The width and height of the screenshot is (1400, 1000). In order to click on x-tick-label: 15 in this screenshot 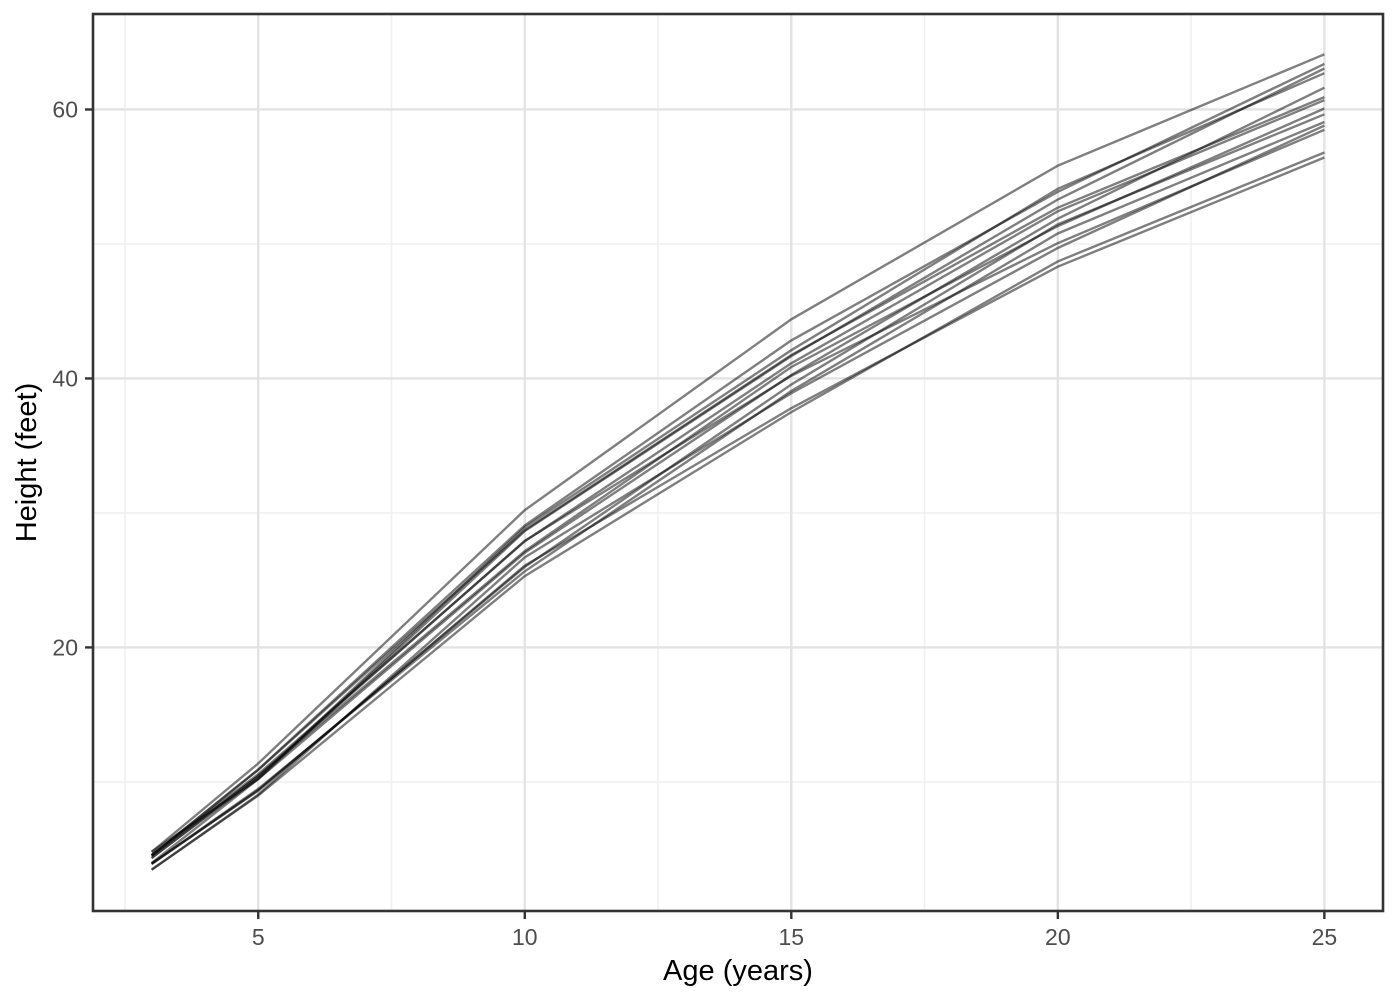, I will do `click(792, 937)`.